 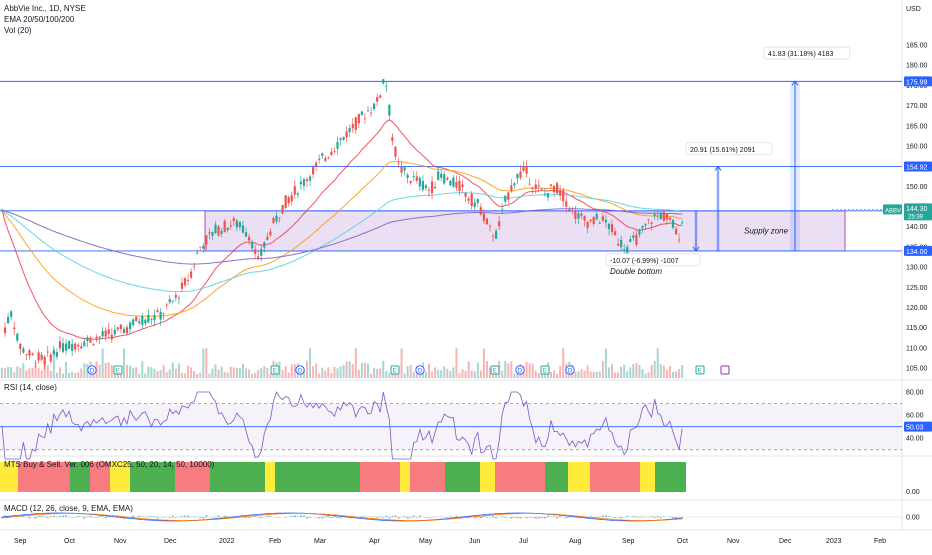 What do you see at coordinates (45, 8) in the screenshot?
I see `symbol-title: AbbVie Inc., 1D, NYSE` at bounding box center [45, 8].